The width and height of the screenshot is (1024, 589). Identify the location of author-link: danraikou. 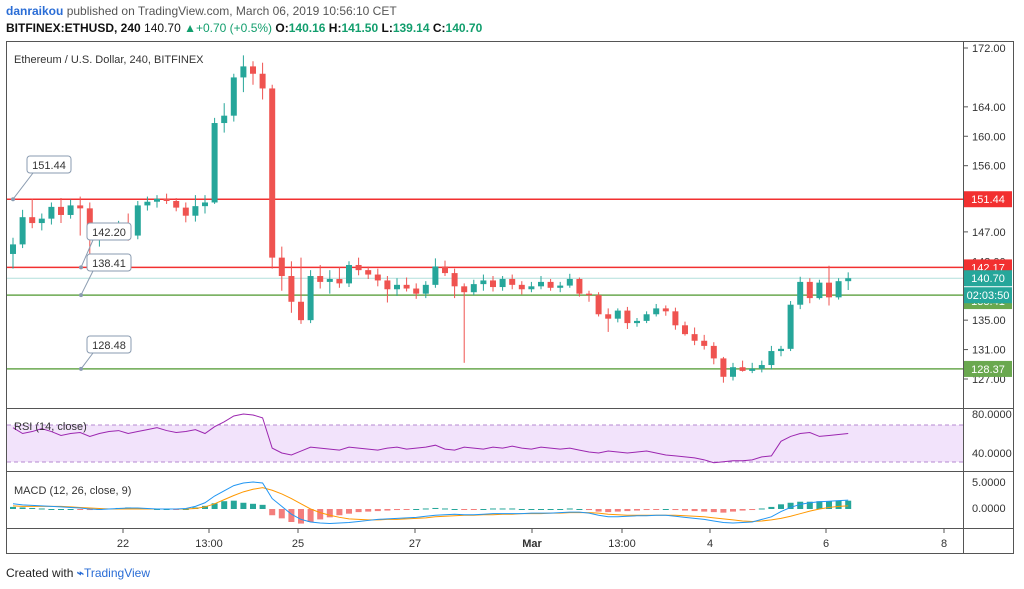
(35, 11).